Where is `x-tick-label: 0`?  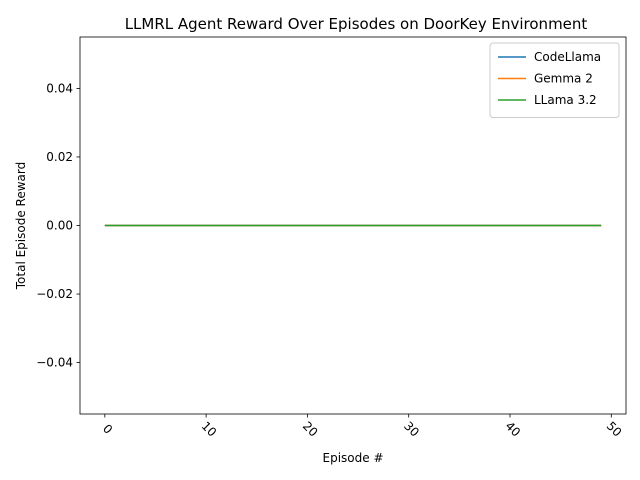
x-tick-label: 0 is located at coordinates (107, 429).